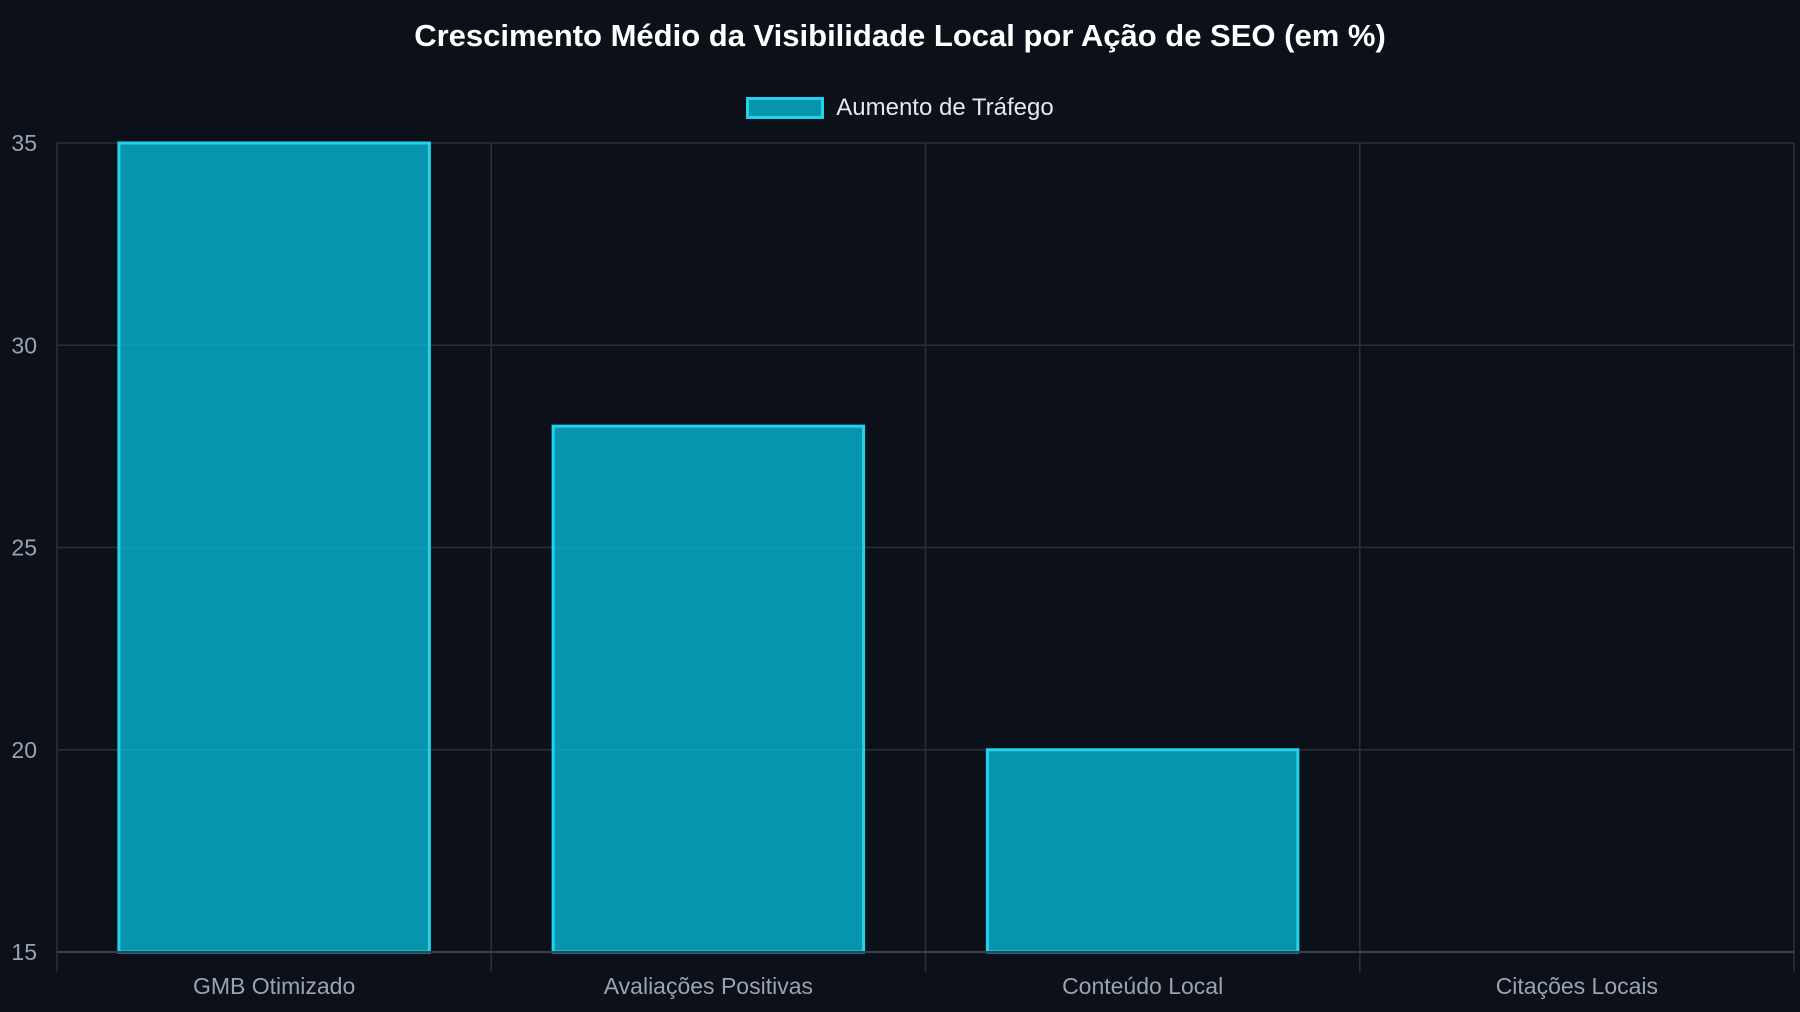 Image resolution: width=1800 pixels, height=1012 pixels. I want to click on x-tick-label: GMB Otimizado, so click(274, 986).